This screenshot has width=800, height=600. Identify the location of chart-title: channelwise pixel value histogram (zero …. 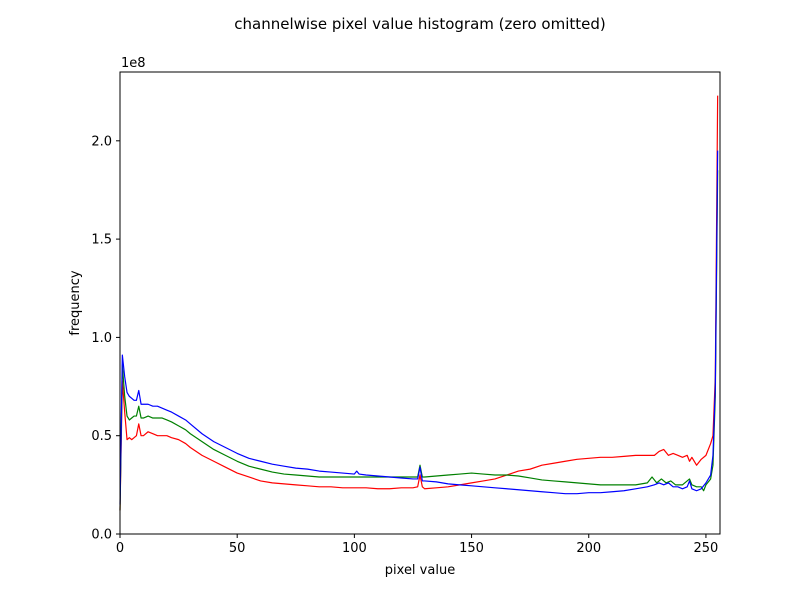
(419, 24).